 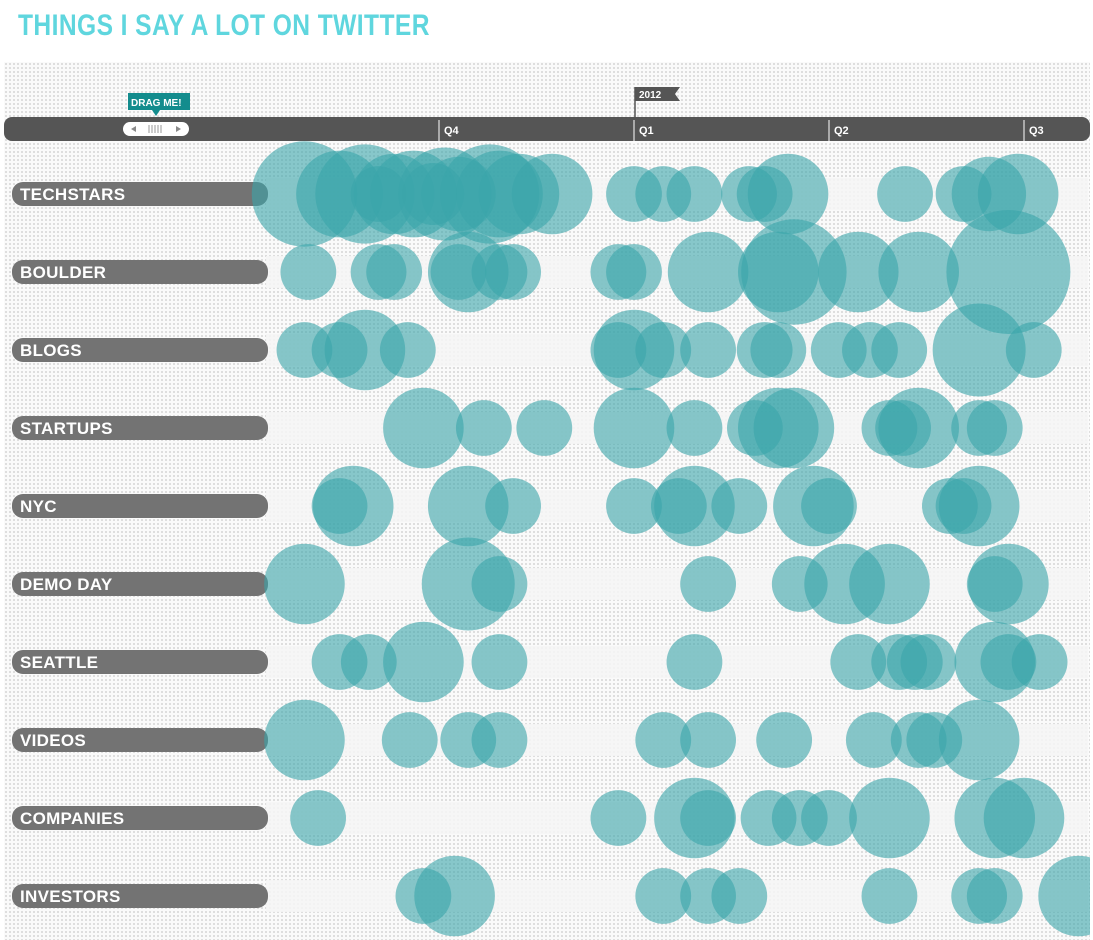 I want to click on drag-handle-group: DRAG ME!, so click(x=156, y=114).